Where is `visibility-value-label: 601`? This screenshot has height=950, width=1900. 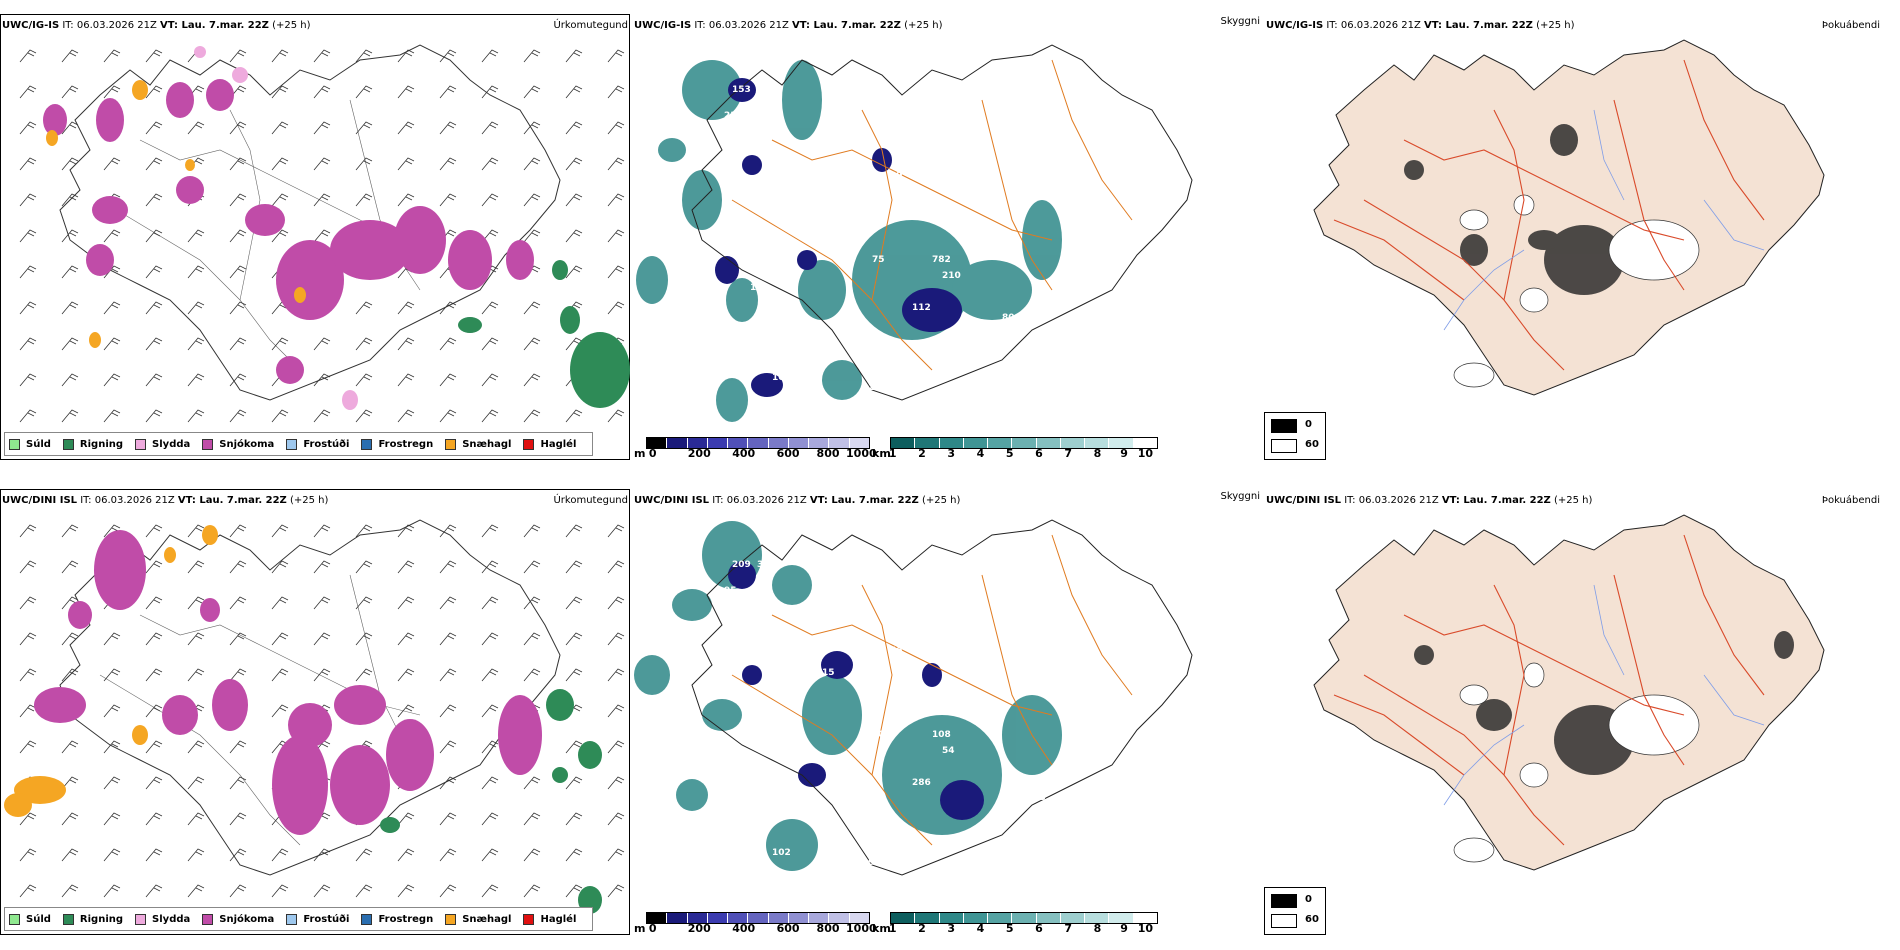
visibility-value-label: 601 is located at coordinates (901, 148).